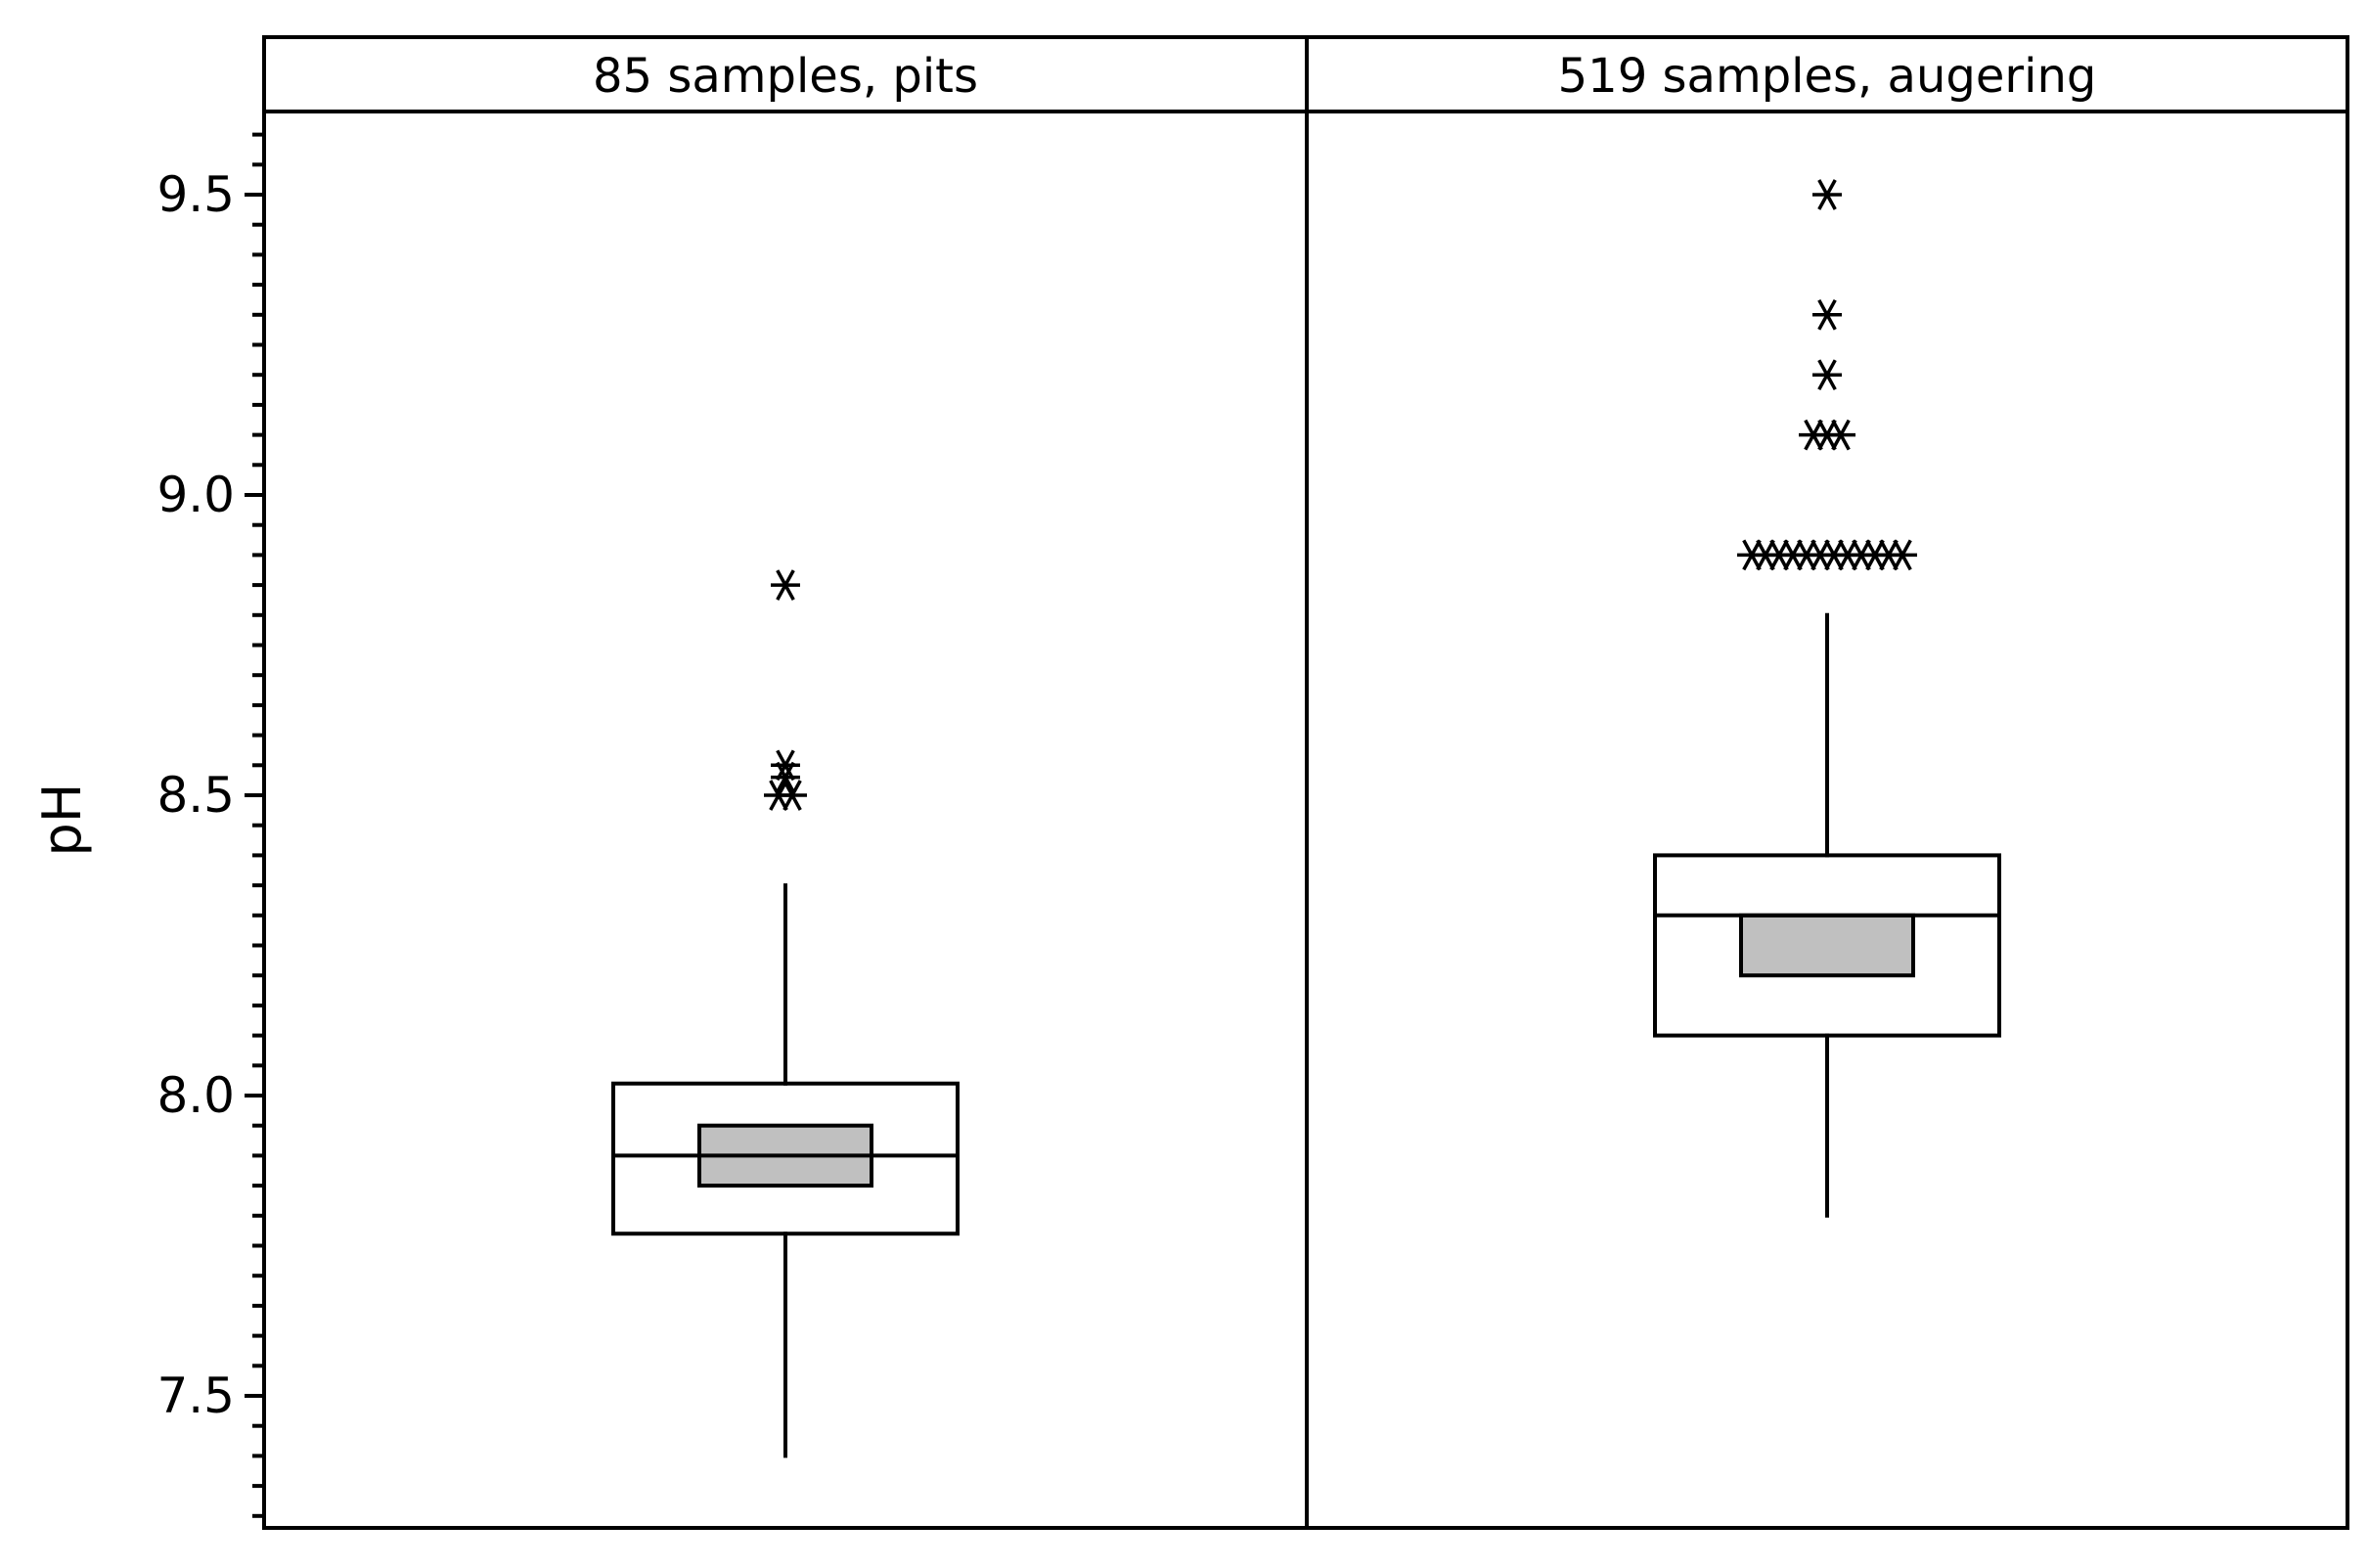  What do you see at coordinates (1827, 76) in the screenshot?
I see `panel-header-label: 519 samples, augering` at bounding box center [1827, 76].